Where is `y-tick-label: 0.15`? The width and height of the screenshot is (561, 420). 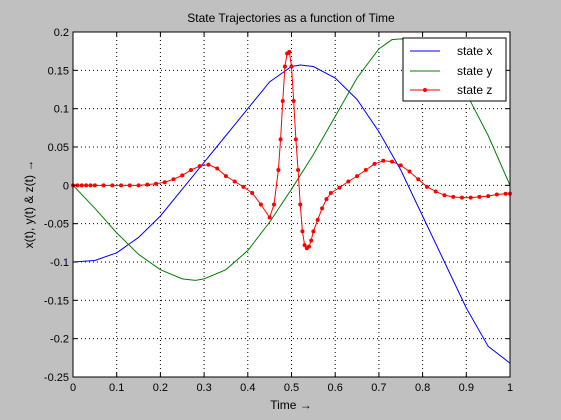
y-tick-label: 0.15 is located at coordinates (58, 71).